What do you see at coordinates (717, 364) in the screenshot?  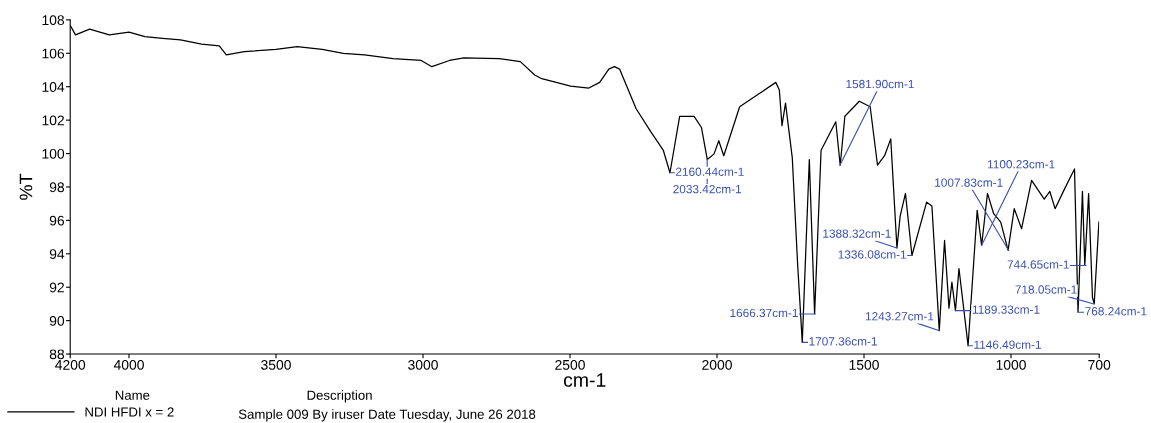 I see `x-tick-label: 2000` at bounding box center [717, 364].